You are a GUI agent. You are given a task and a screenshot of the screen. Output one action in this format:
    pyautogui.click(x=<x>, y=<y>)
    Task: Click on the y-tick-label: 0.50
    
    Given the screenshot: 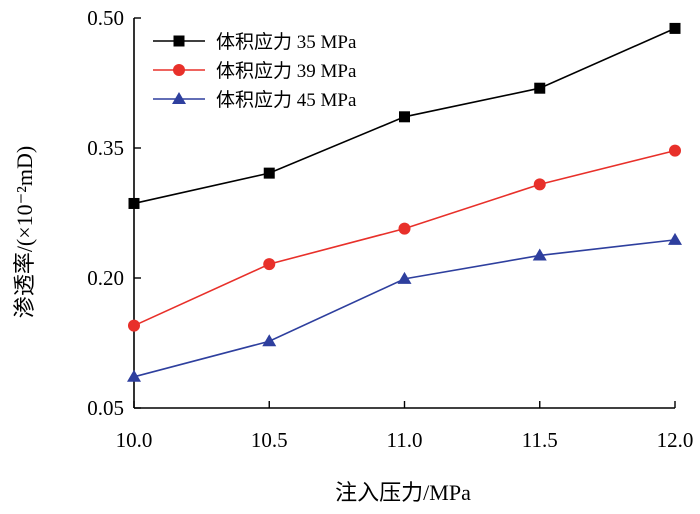 What is the action you would take?
    pyautogui.click(x=105, y=18)
    